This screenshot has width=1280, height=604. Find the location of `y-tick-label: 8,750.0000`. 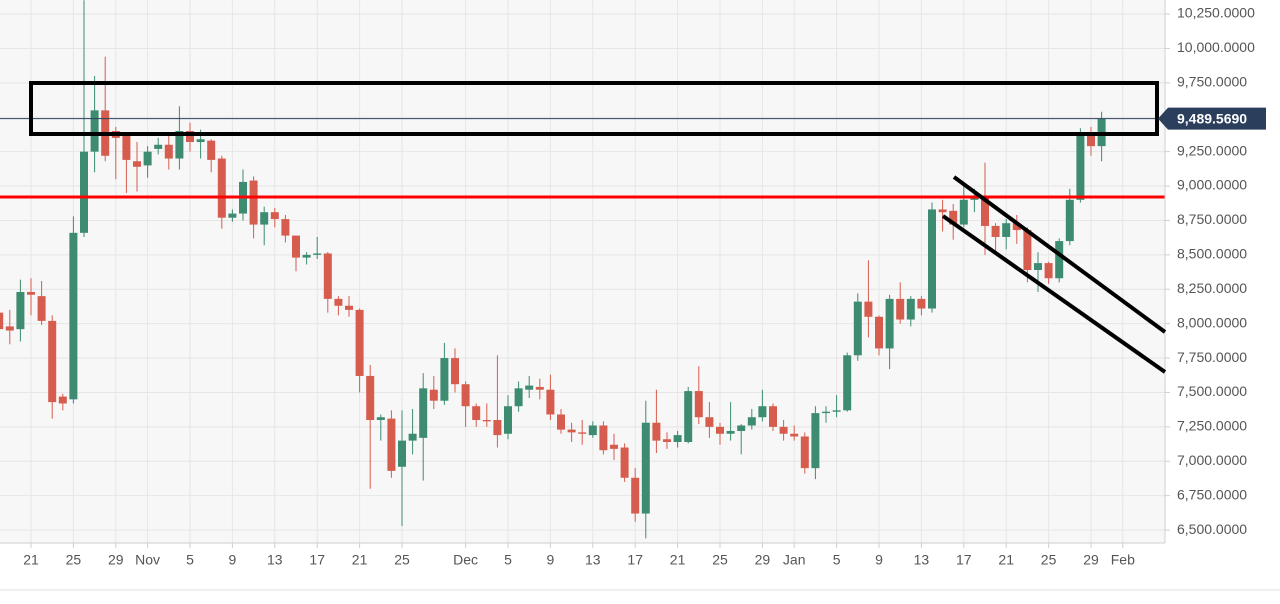

y-tick-label: 8,750.0000 is located at coordinates (1212, 219).